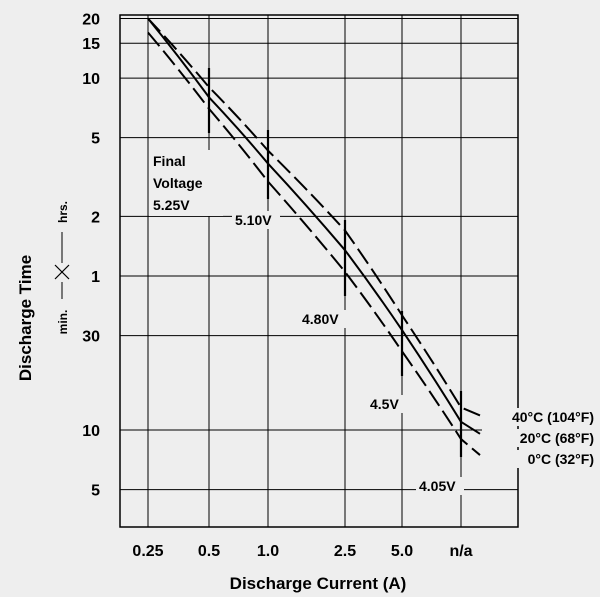  I want to click on y-tick-label: 30, so click(91, 337).